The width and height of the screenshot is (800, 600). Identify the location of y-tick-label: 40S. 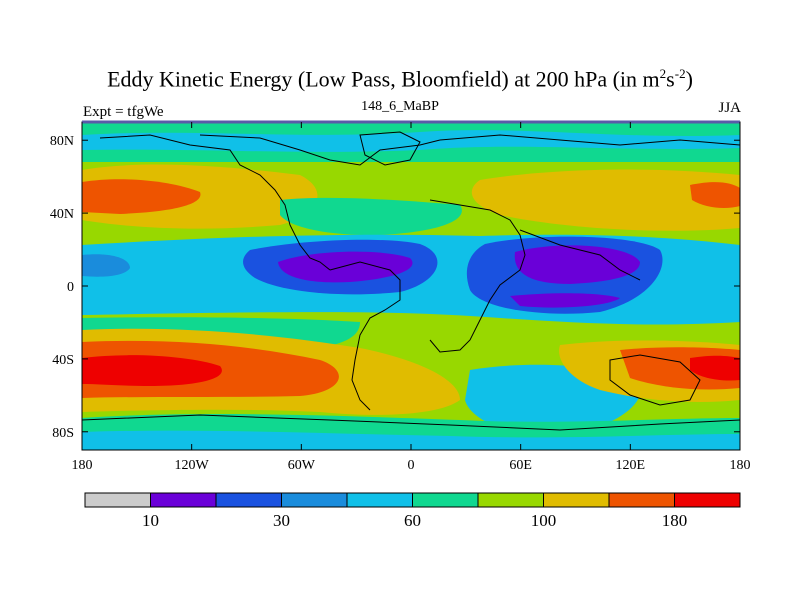
(63, 360).